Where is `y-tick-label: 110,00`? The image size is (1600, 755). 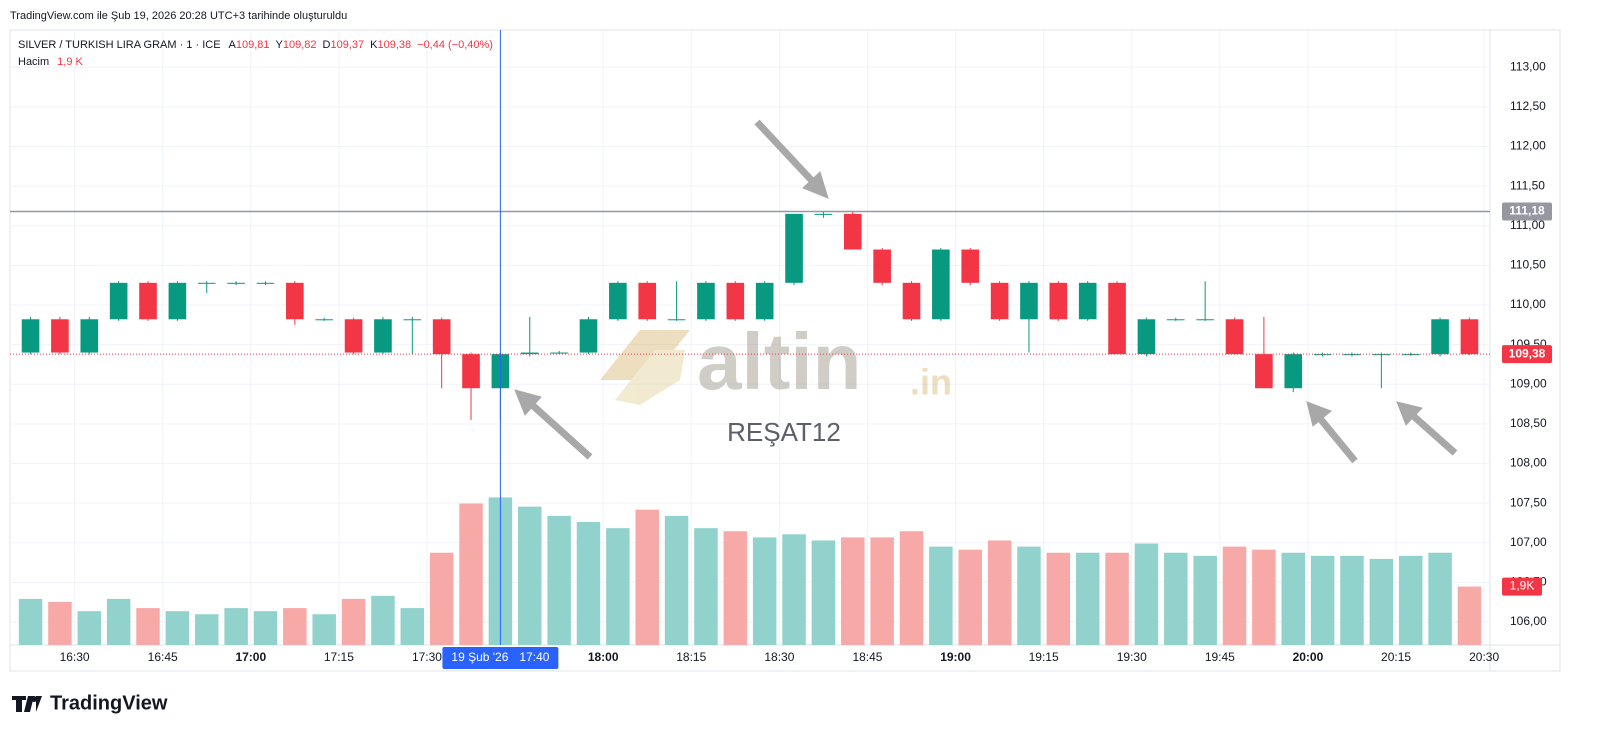 y-tick-label: 110,00 is located at coordinates (1528, 304).